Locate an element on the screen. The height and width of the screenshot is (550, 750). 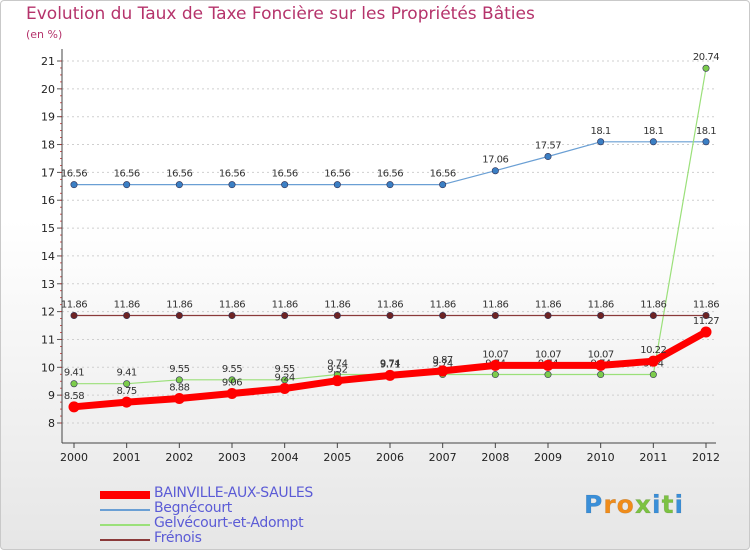
legend-label: Frénois is located at coordinates (178, 538).